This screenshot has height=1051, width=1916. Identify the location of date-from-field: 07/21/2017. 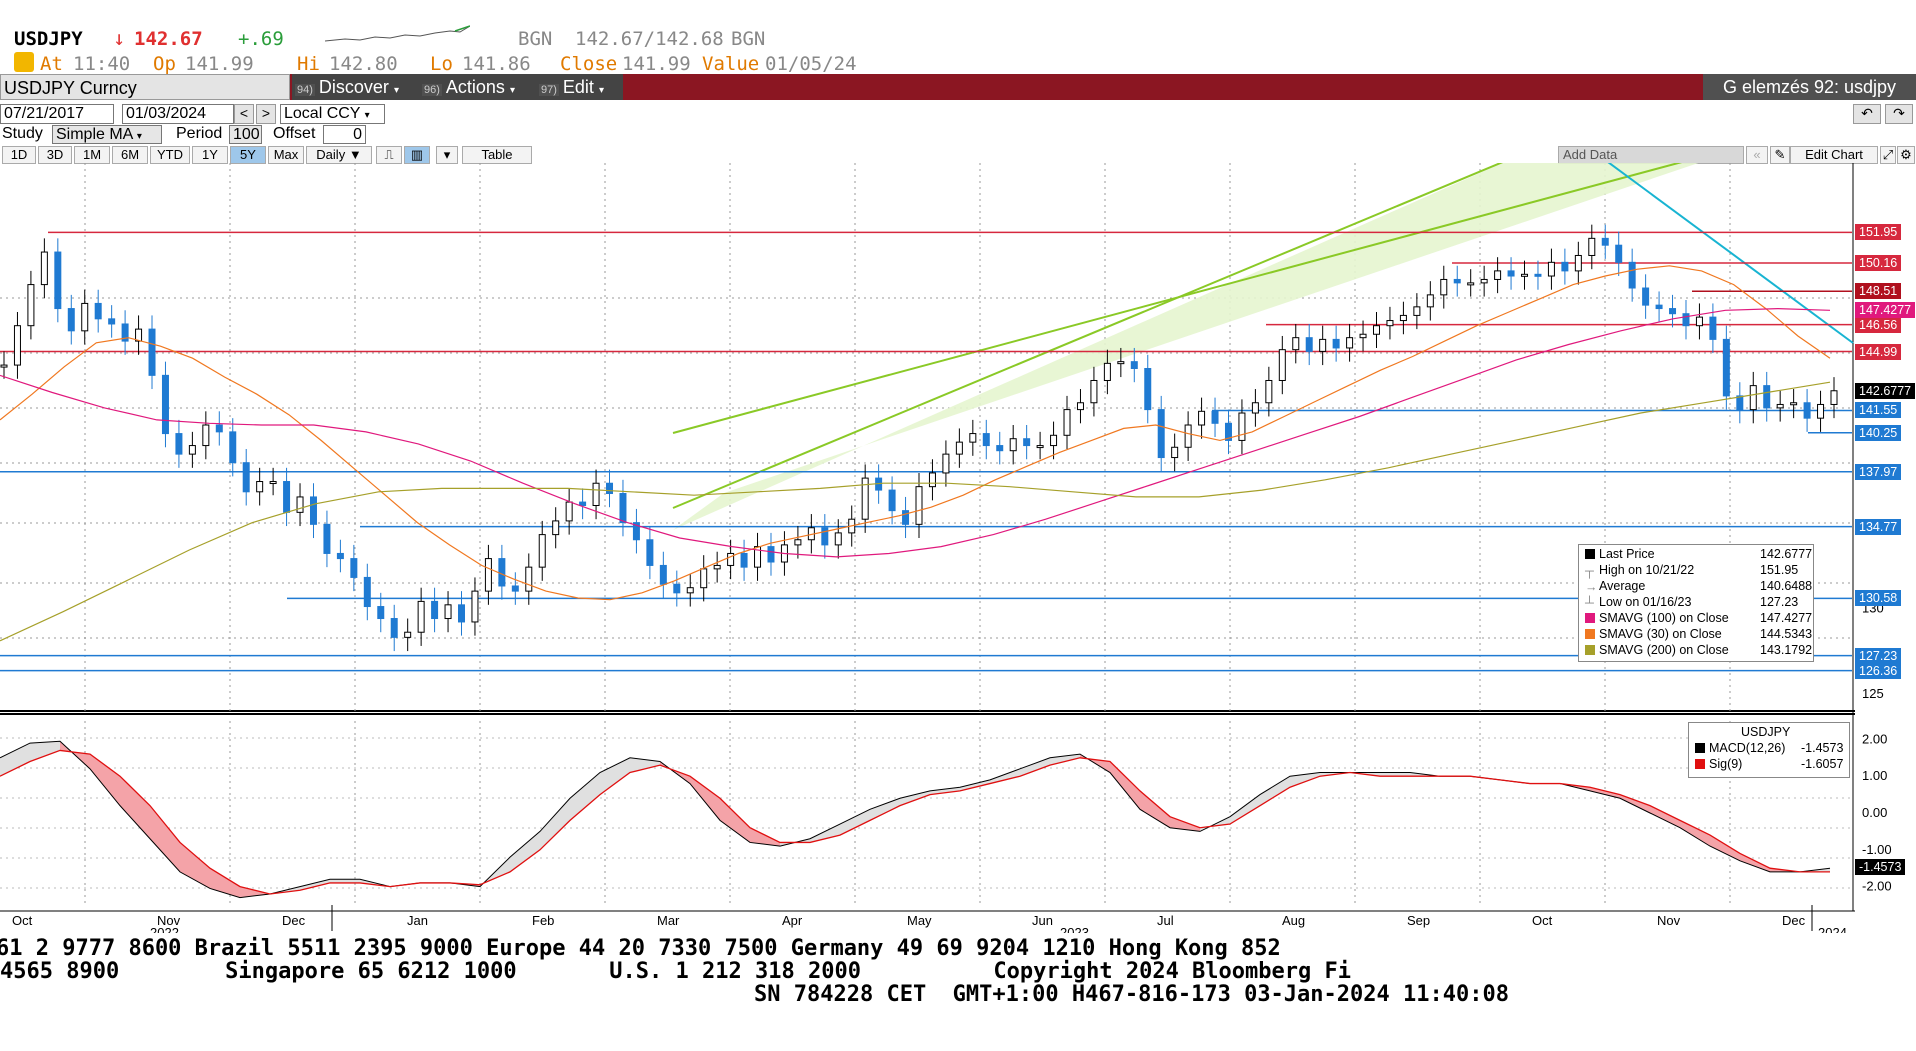
(57, 114).